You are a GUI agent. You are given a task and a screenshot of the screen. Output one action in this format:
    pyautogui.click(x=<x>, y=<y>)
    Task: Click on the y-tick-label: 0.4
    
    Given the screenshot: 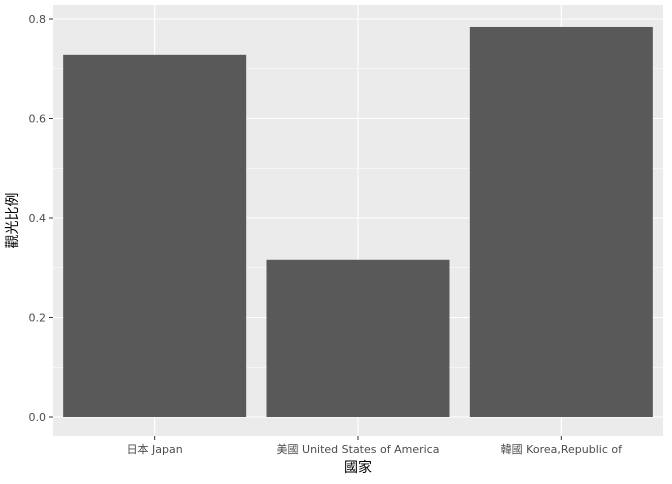 What is the action you would take?
    pyautogui.click(x=38, y=218)
    